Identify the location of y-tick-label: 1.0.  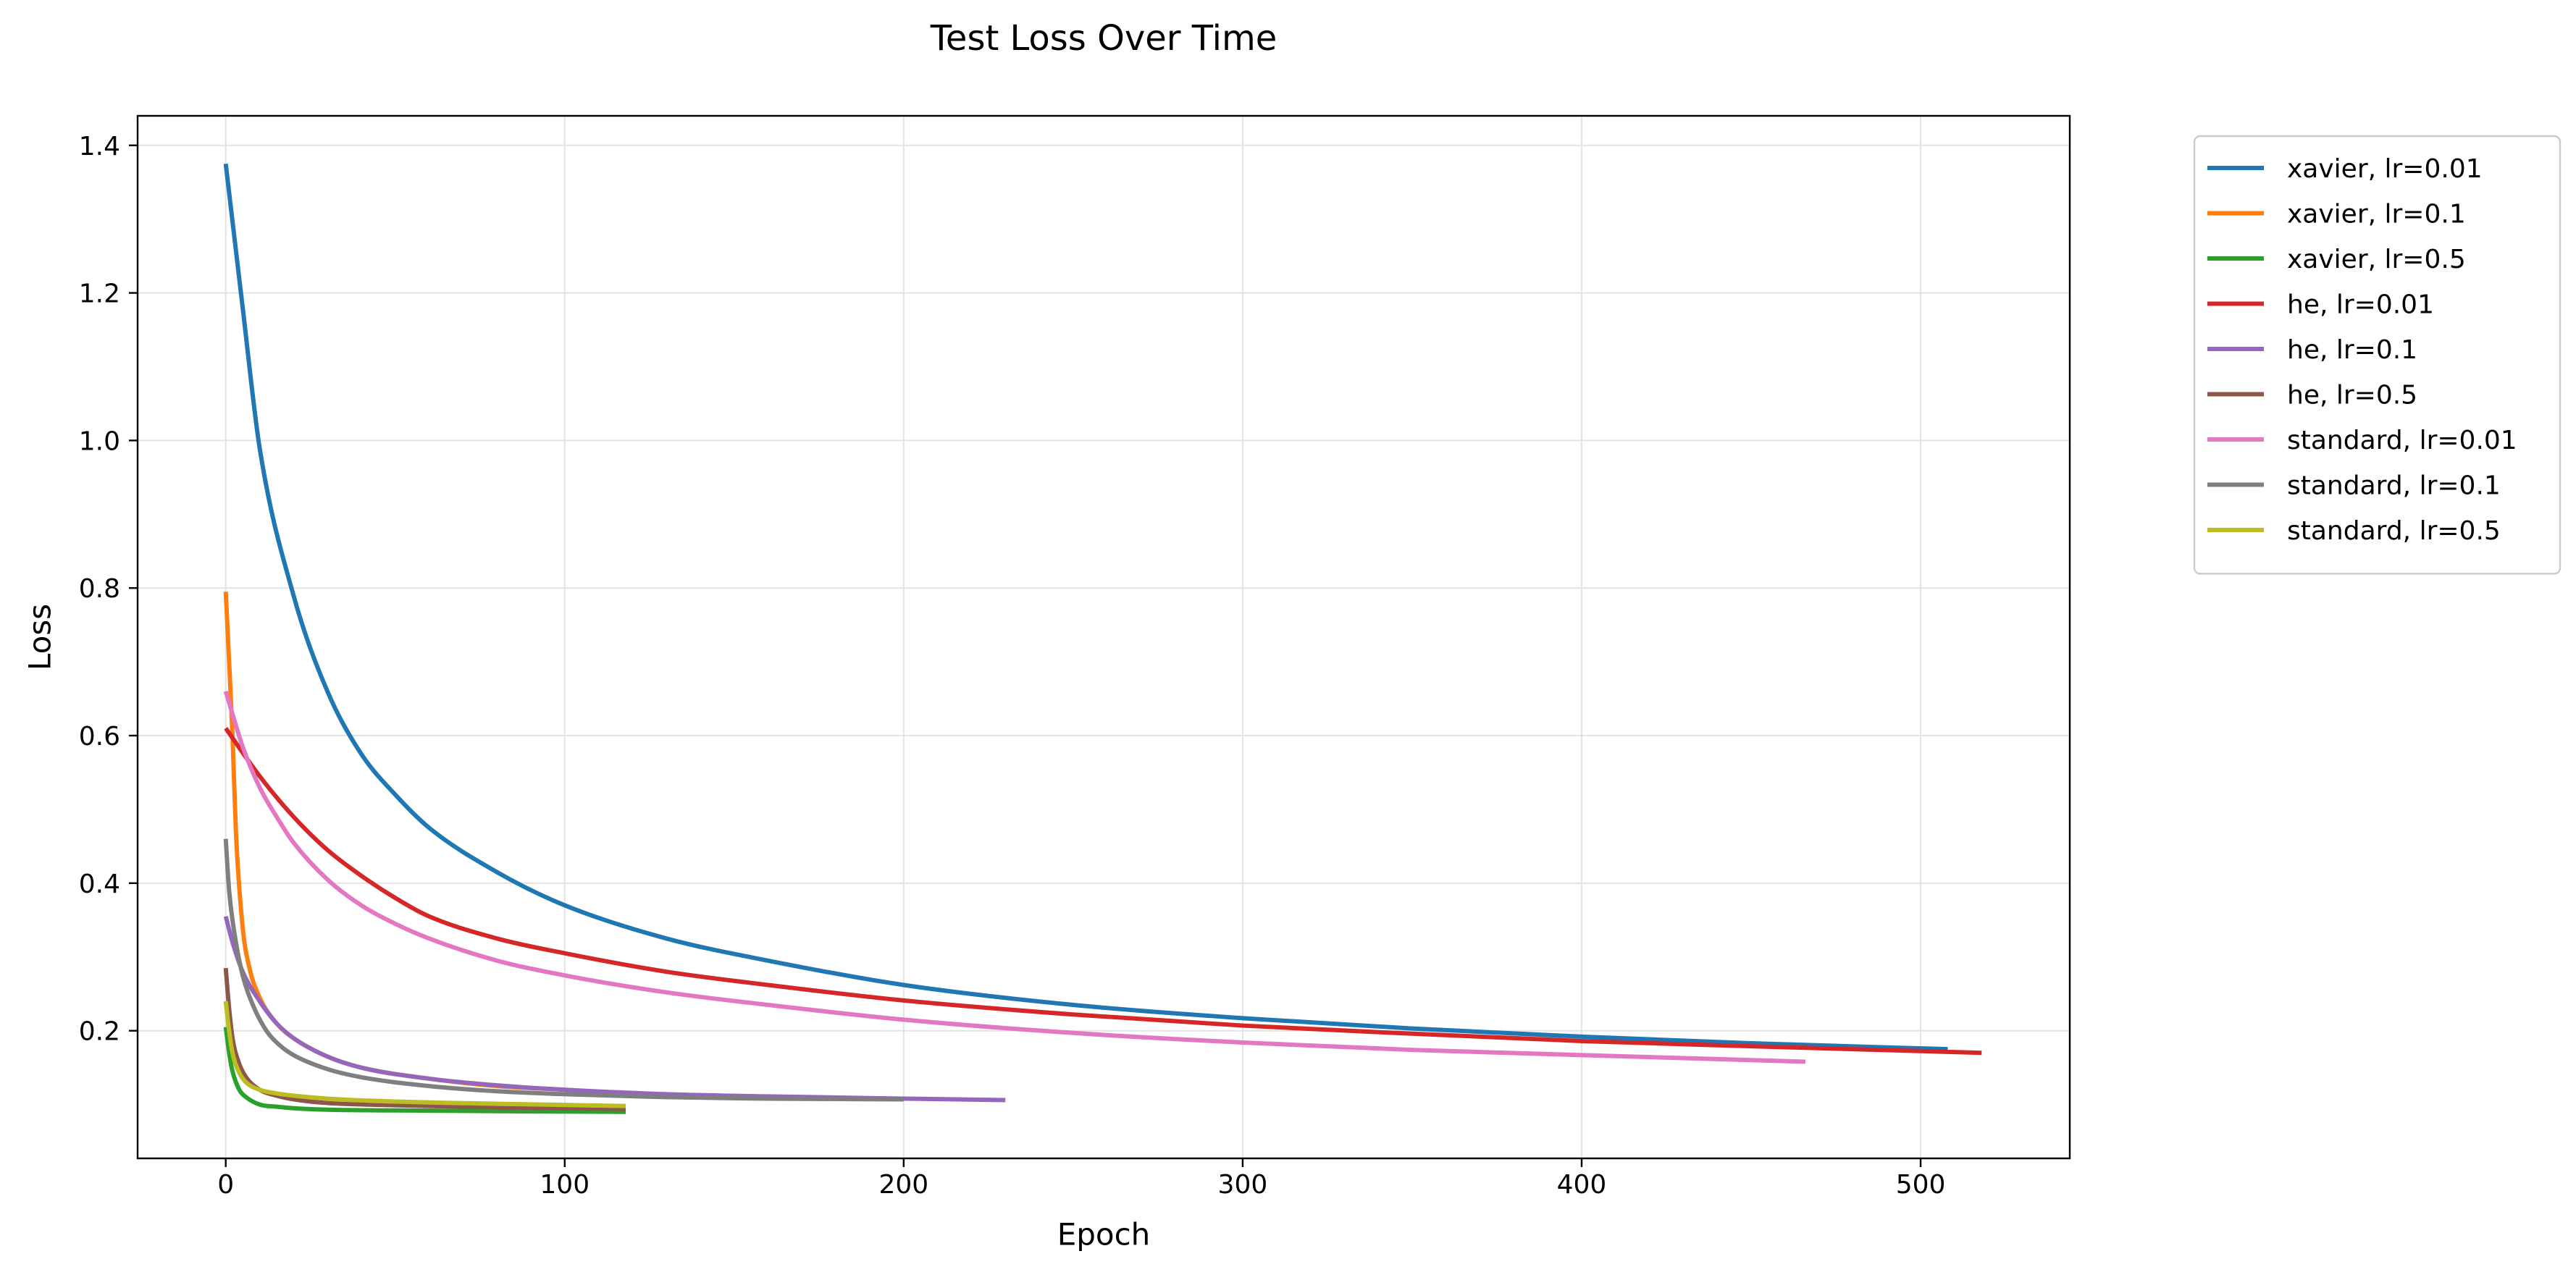
(99, 441).